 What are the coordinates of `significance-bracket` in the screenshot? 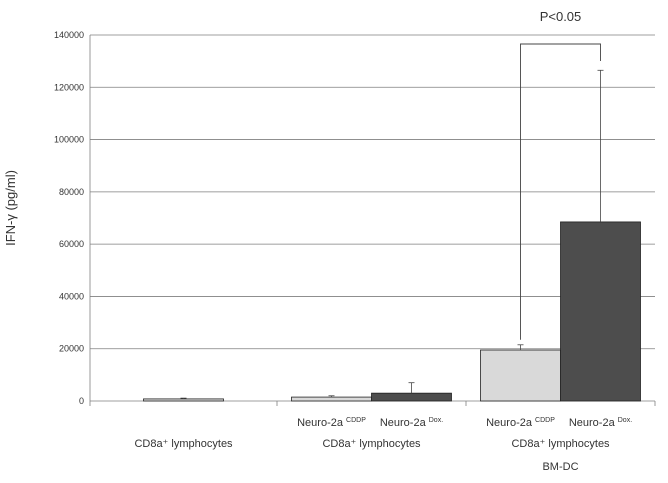 It's located at (560, 191).